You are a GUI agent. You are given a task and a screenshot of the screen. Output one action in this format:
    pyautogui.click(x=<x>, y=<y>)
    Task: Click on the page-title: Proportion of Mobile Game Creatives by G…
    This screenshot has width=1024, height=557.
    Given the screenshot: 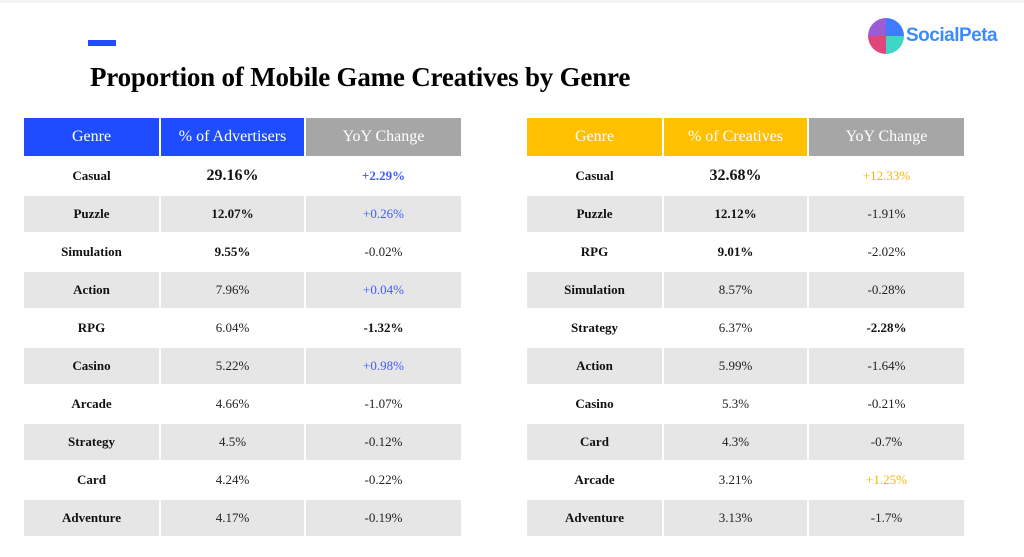 What is the action you would take?
    pyautogui.click(x=360, y=77)
    